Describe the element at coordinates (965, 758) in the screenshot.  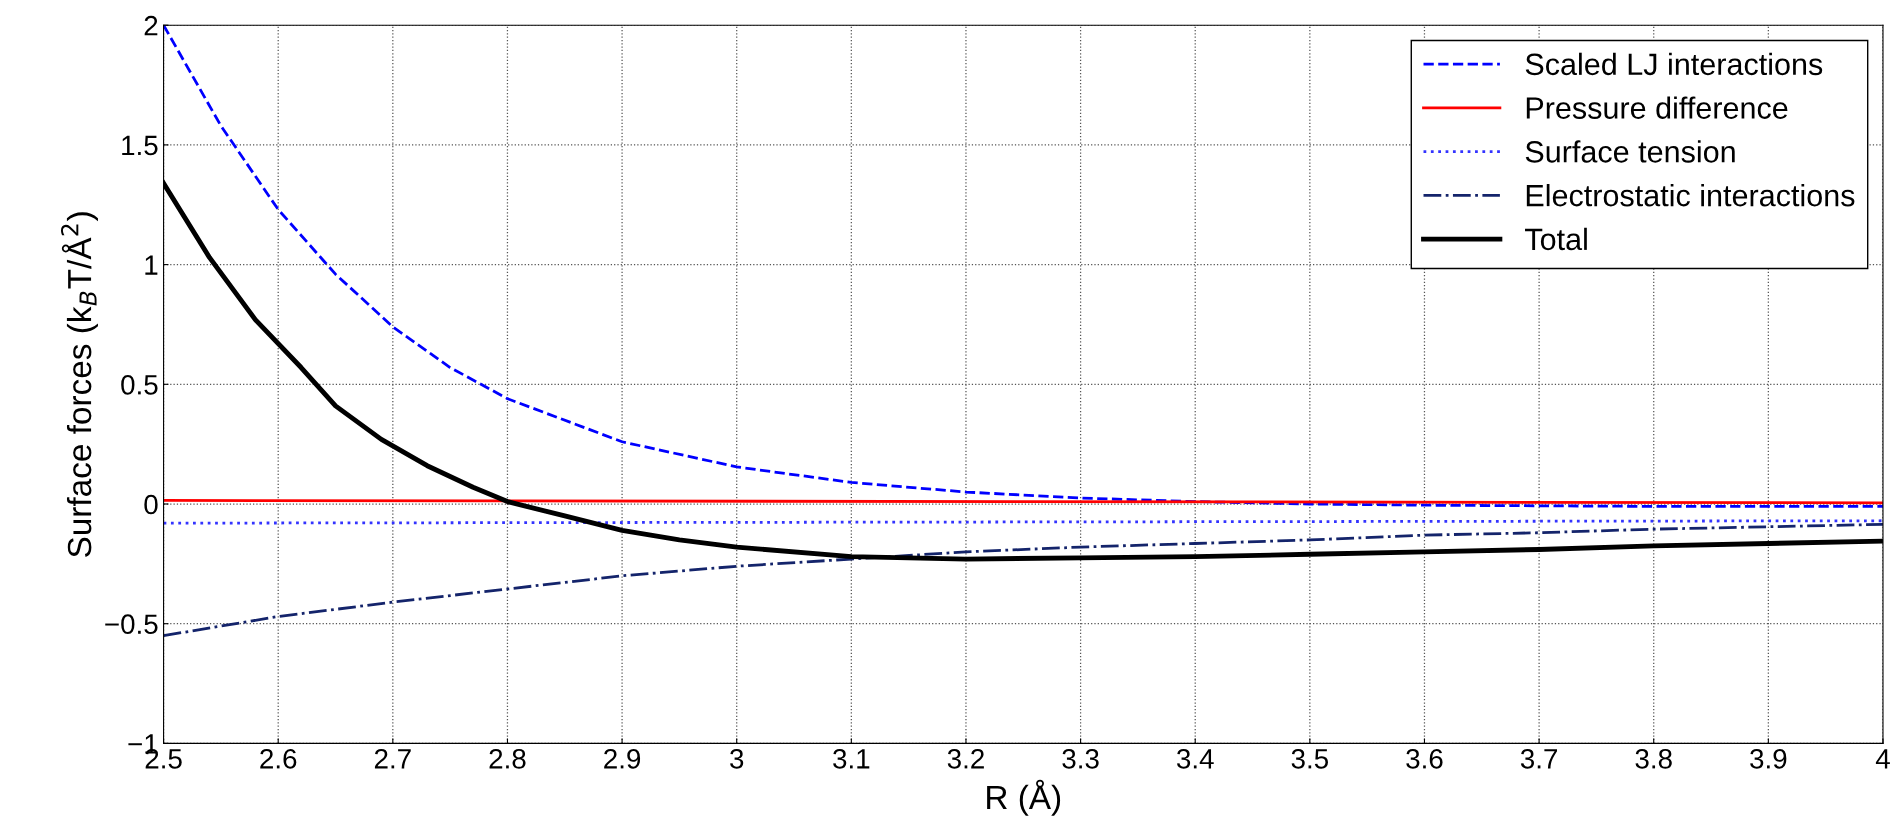
I see `x-tick-label: 3.2` at that location.